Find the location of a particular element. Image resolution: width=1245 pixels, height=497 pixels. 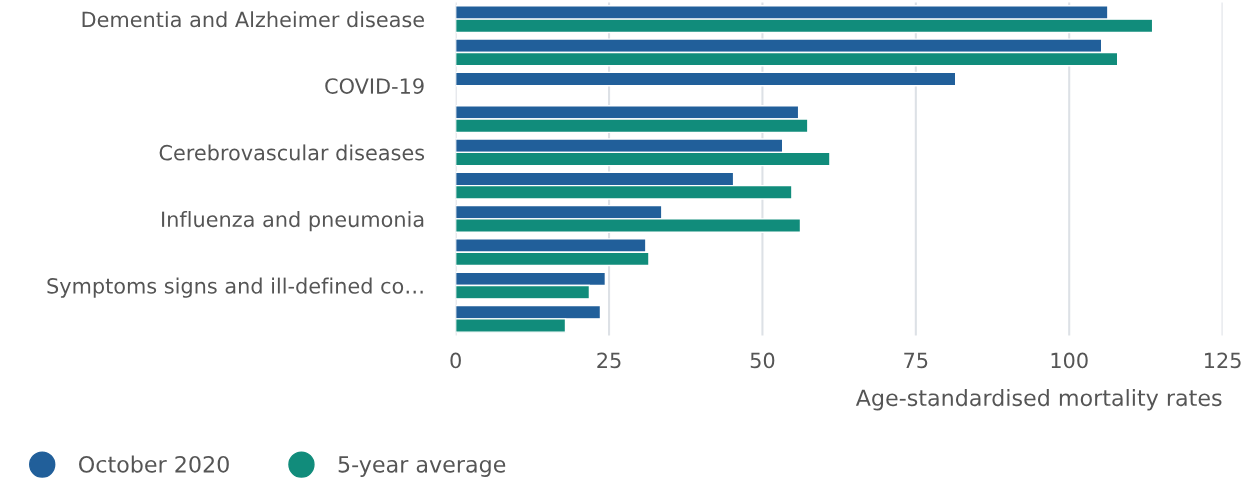

y-tick-label: Cerebrovascular diseases is located at coordinates (292, 152).